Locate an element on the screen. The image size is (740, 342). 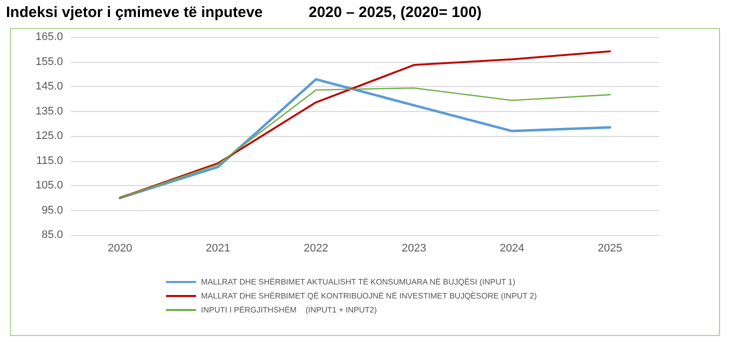
legend-label: INPUTI I PËRGJITHSHËM (INPUT1 + INPUT2) is located at coordinates (289, 310).